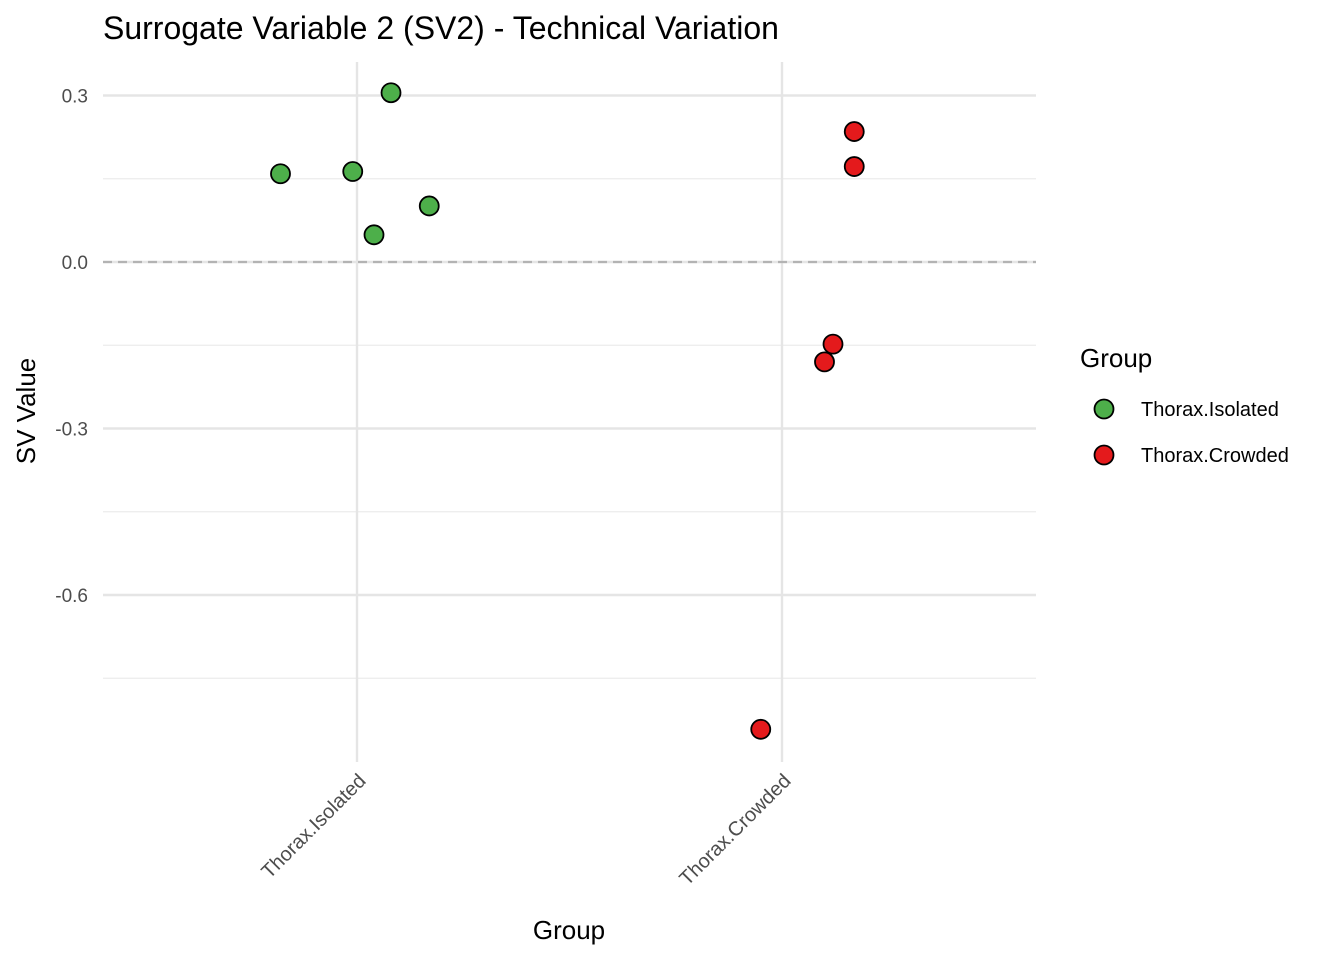 This screenshot has width=1344, height=960. I want to click on legend: Group Thorax.Isolated Thorax.Crowded, so click(1184, 405).